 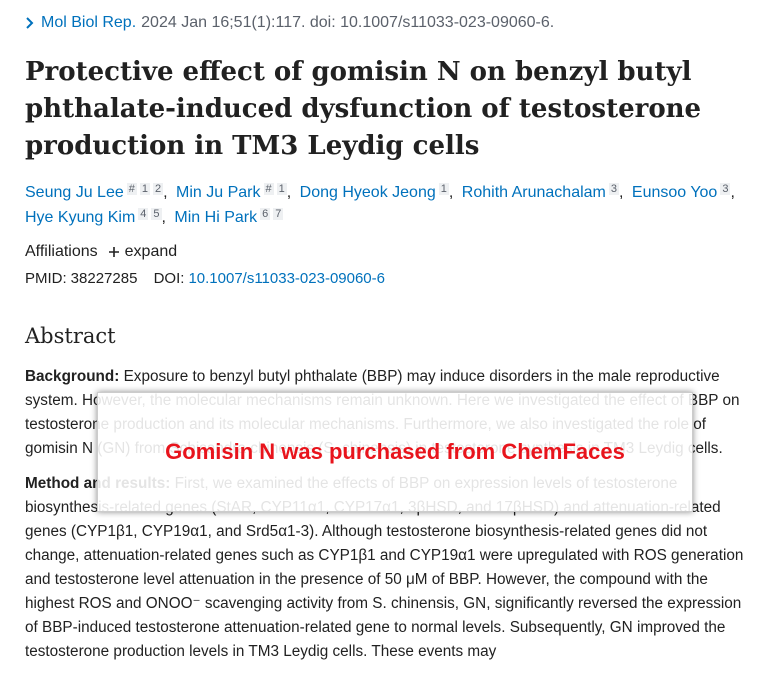 What do you see at coordinates (151, 251) in the screenshot?
I see `expand-label: expand` at bounding box center [151, 251].